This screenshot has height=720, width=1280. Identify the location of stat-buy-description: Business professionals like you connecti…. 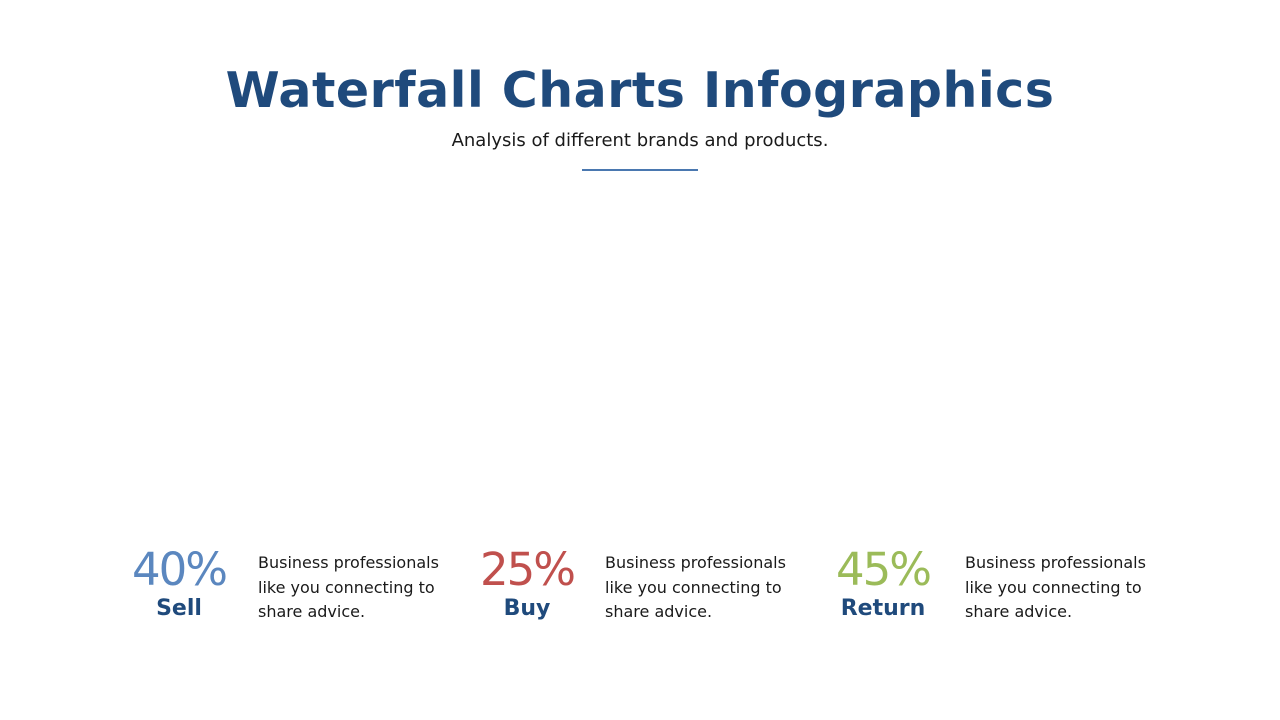
(695, 587).